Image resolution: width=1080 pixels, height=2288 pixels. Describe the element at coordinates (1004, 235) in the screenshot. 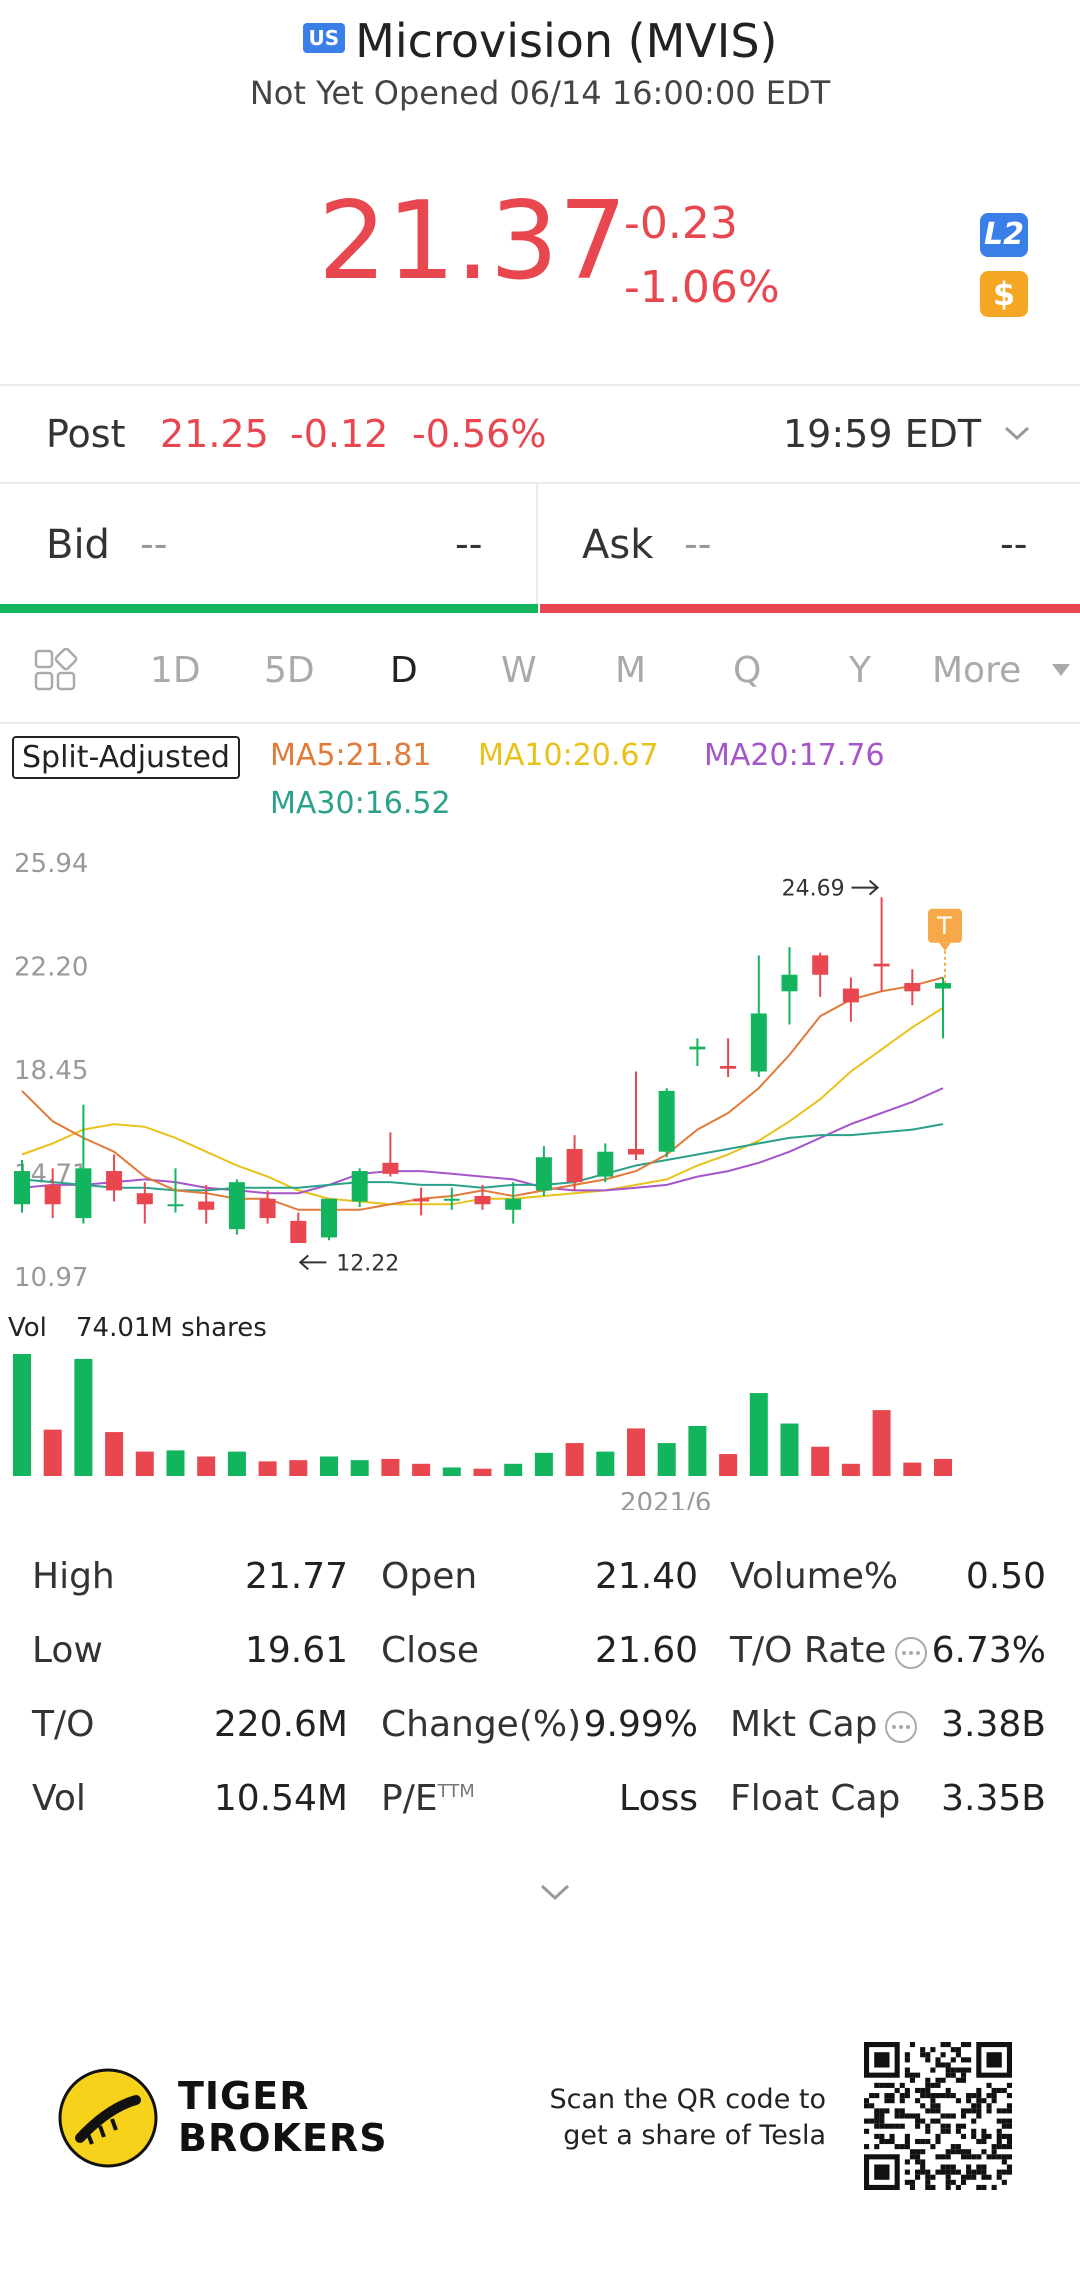

I see `level2-icon: L2` at that location.